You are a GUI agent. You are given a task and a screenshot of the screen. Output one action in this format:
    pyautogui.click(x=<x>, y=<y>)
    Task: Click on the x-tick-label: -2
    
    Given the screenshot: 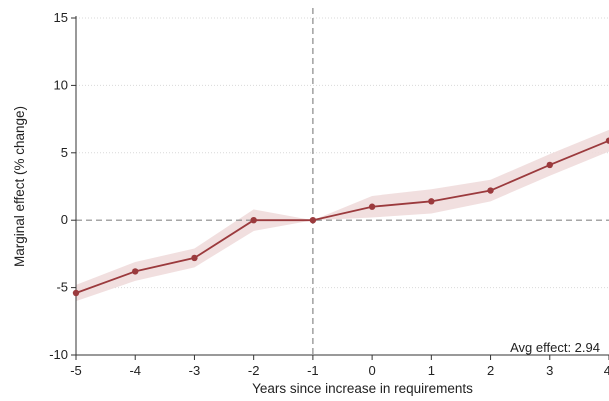 What is the action you would take?
    pyautogui.click(x=254, y=370)
    